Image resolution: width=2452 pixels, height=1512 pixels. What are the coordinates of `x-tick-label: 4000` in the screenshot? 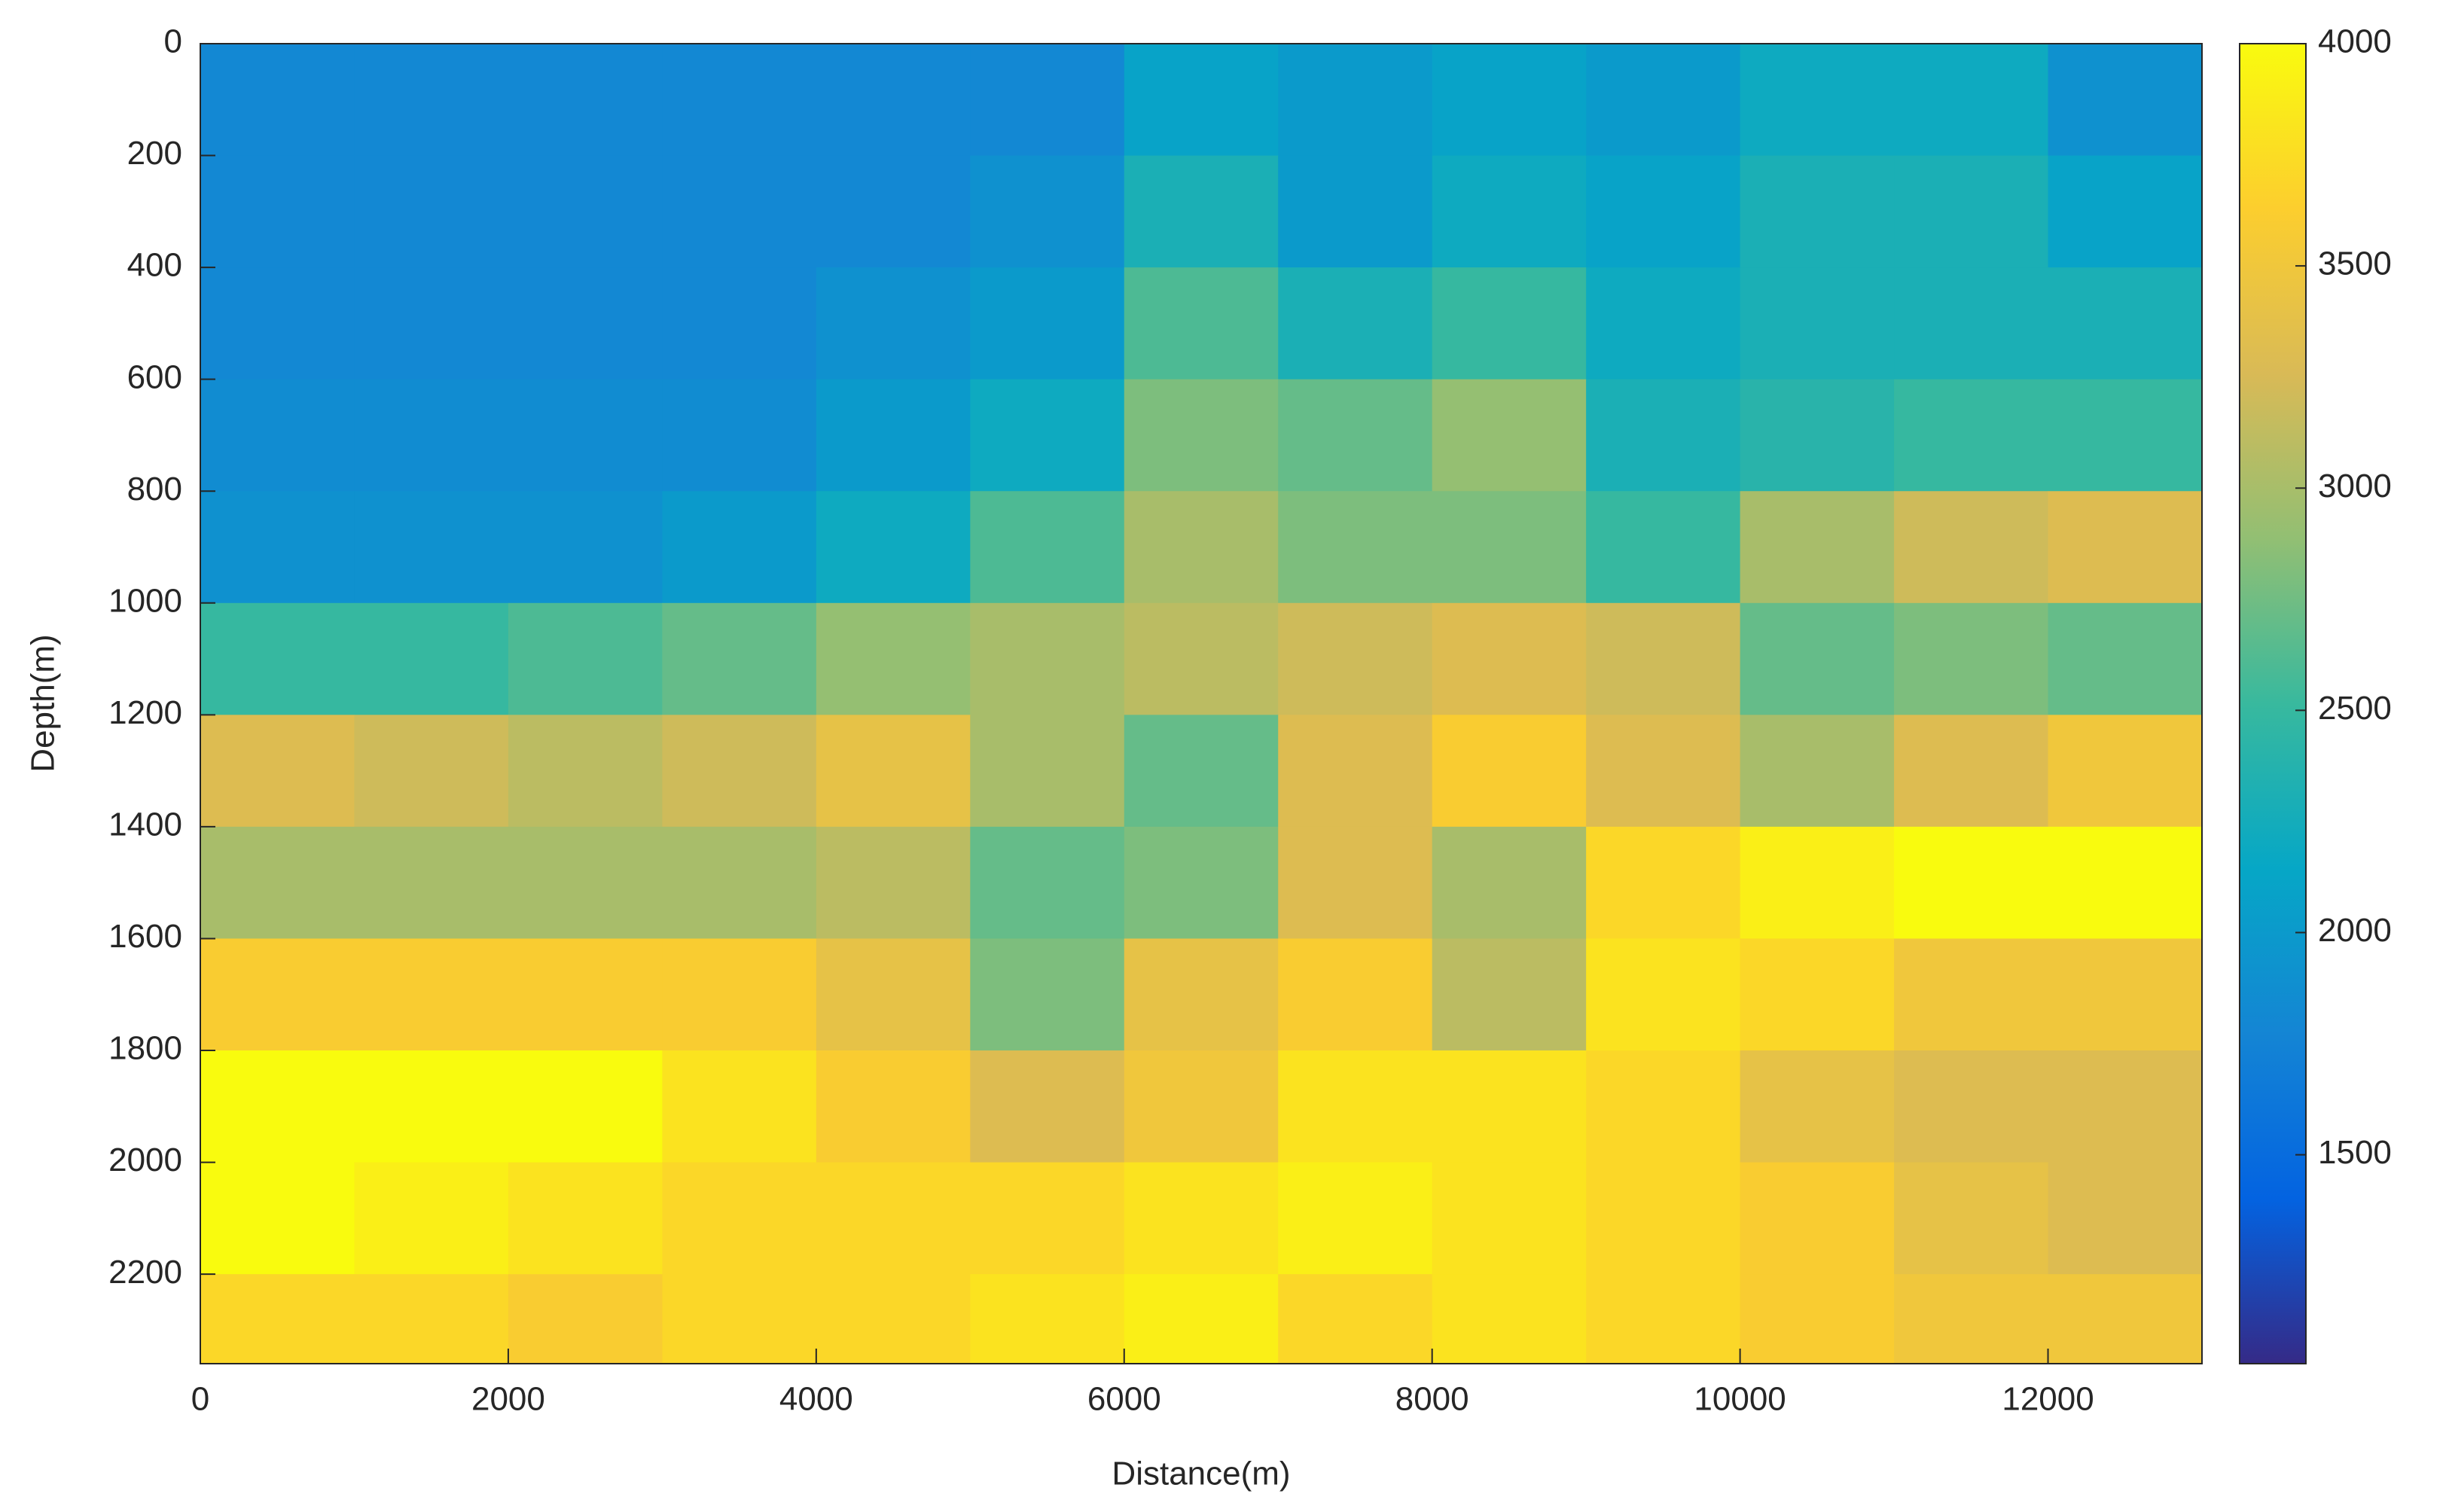 It's located at (816, 1400).